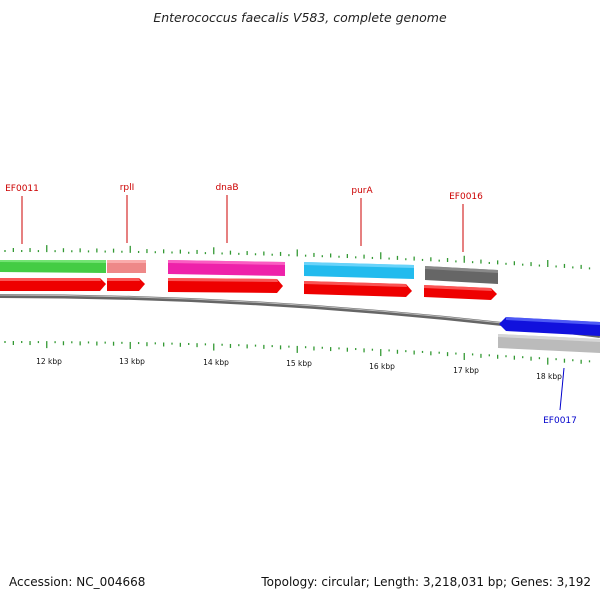 The image size is (600, 600). What do you see at coordinates (549, 343) in the screenshot?
I see `gene-bar-ef0017` at bounding box center [549, 343].